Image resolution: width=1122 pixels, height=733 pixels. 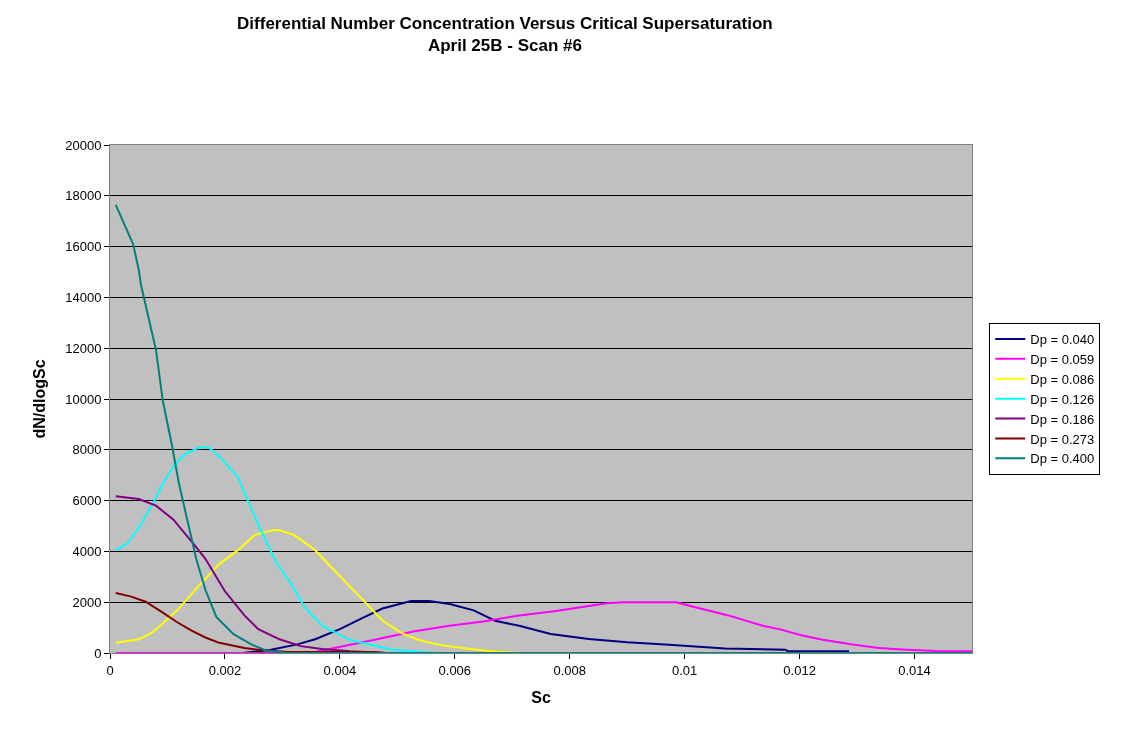 I want to click on y-tick-label: 8000, so click(x=87, y=450).